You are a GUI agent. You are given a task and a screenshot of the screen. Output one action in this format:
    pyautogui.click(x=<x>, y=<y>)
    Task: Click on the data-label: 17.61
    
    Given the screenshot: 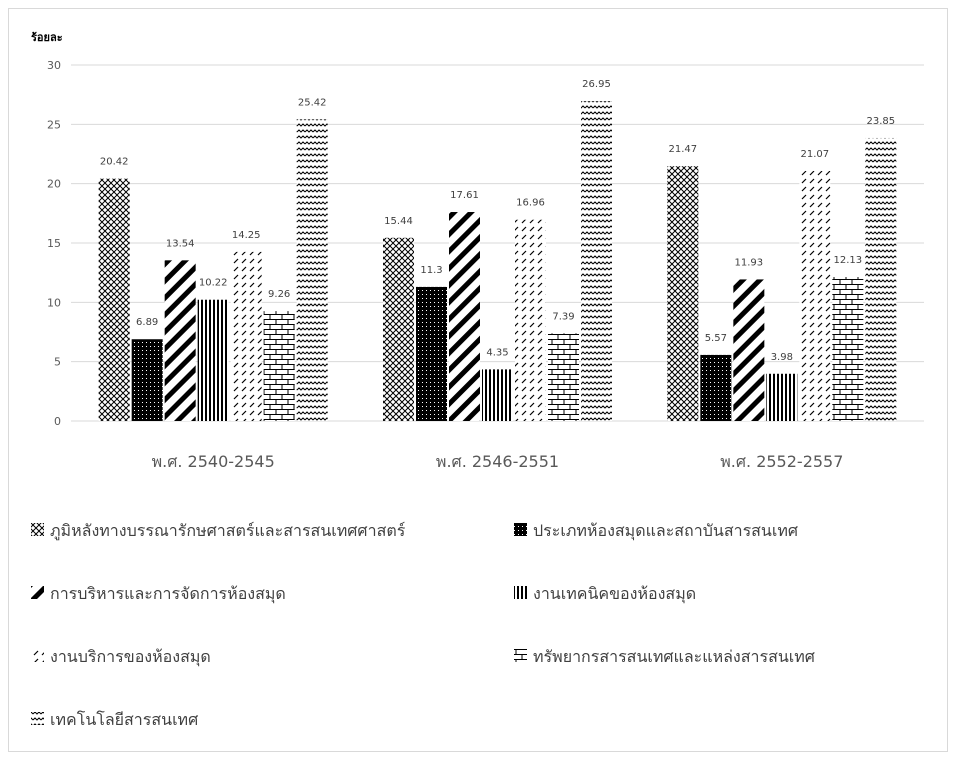 What is the action you would take?
    pyautogui.click(x=464, y=195)
    